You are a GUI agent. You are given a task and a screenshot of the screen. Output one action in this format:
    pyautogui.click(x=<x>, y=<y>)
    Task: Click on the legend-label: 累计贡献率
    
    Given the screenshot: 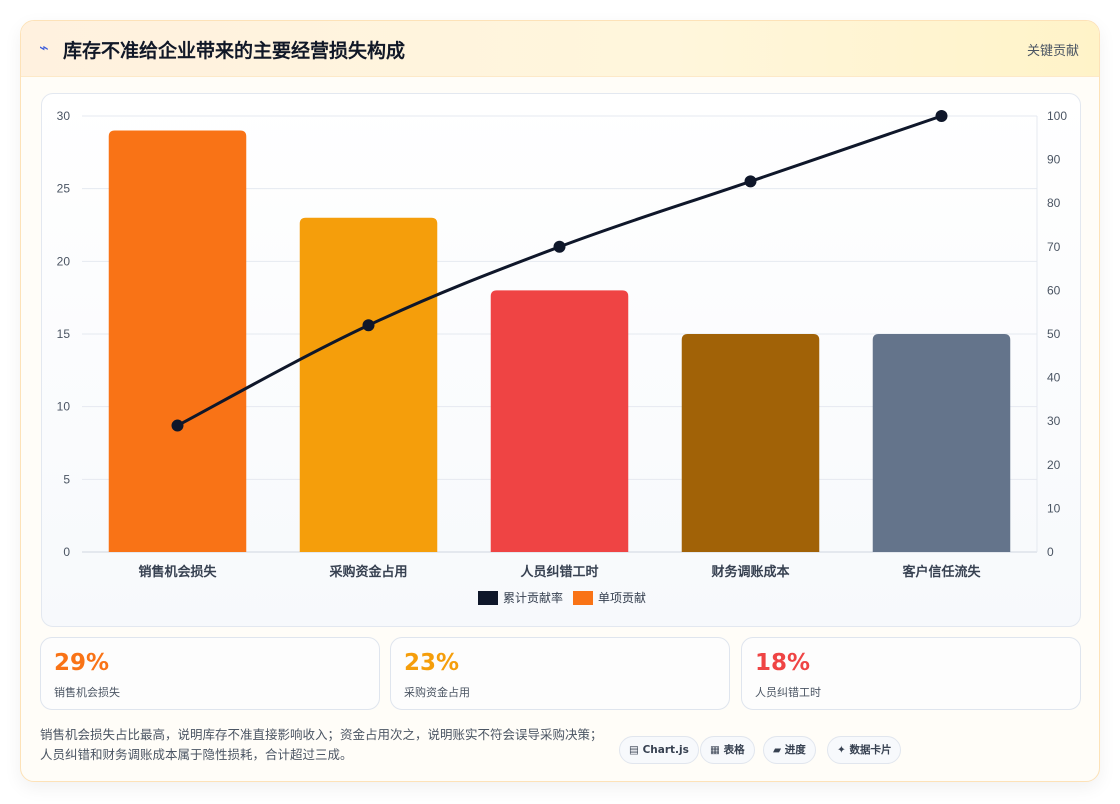 What is the action you would take?
    pyautogui.click(x=533, y=597)
    